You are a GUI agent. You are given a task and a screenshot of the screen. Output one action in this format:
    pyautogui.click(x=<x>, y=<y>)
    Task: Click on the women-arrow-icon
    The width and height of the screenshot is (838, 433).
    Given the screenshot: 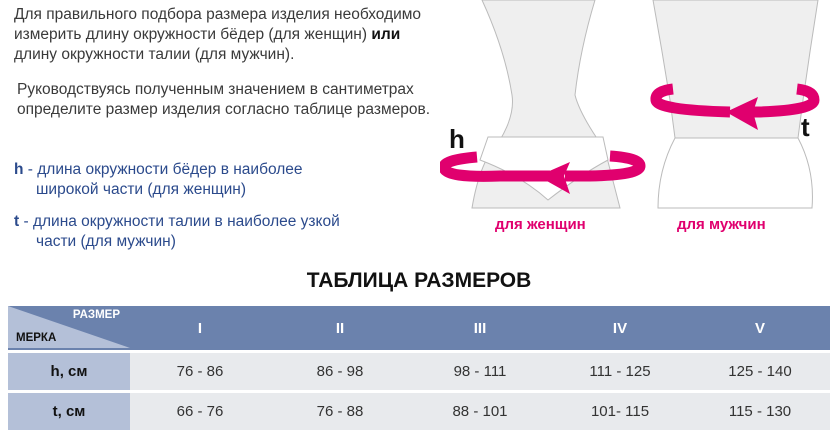 What is the action you would take?
    pyautogui.click(x=543, y=166)
    